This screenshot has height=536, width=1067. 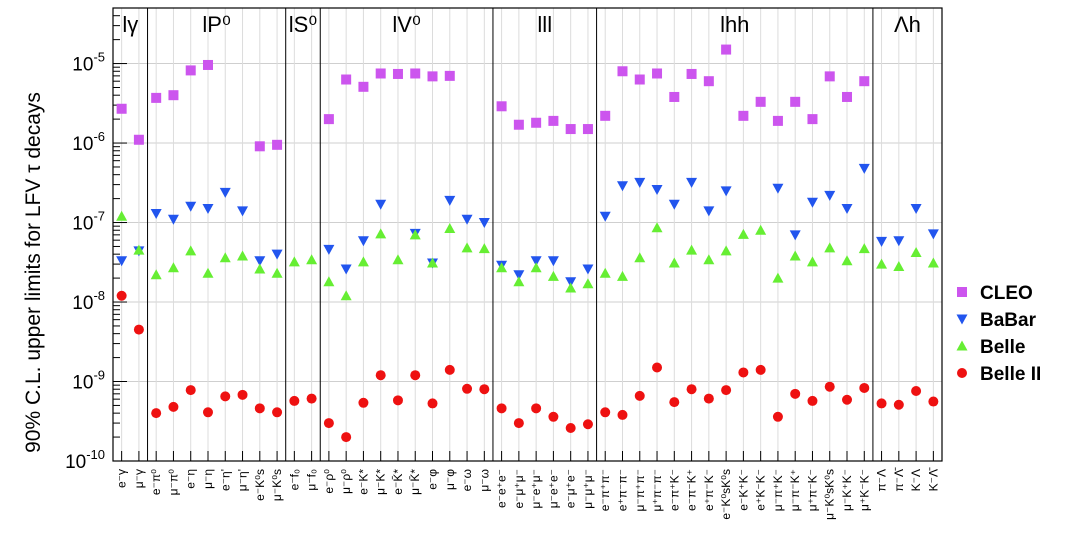 I want to click on x-tick-label: μ⁻π⁺π⁻, so click(x=640, y=490).